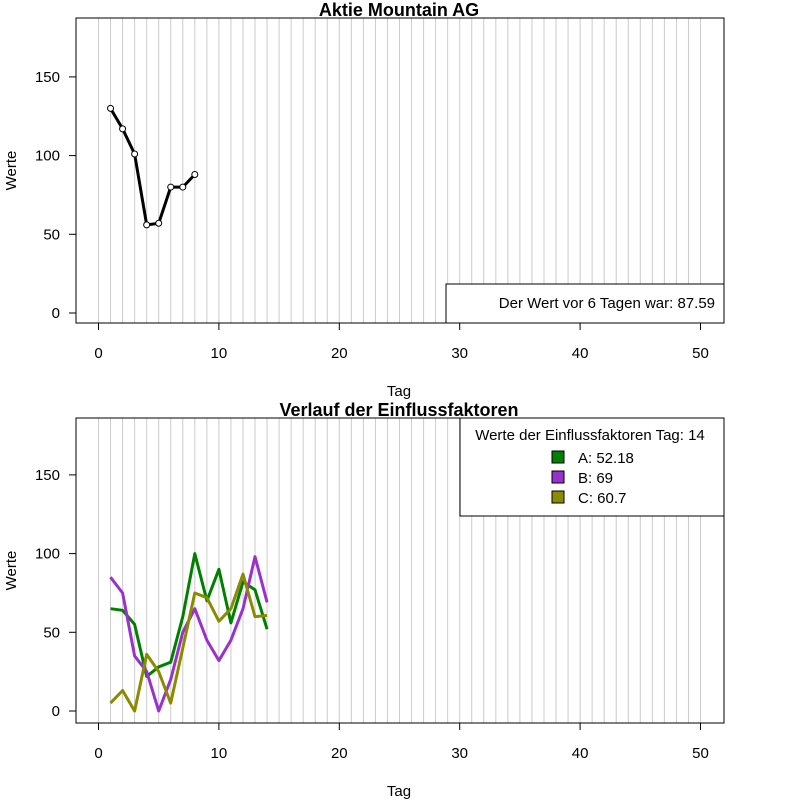 Image resolution: width=800 pixels, height=800 pixels. Describe the element at coordinates (602, 498) in the screenshot. I see `legend-entry-c: C: 60.7` at that location.